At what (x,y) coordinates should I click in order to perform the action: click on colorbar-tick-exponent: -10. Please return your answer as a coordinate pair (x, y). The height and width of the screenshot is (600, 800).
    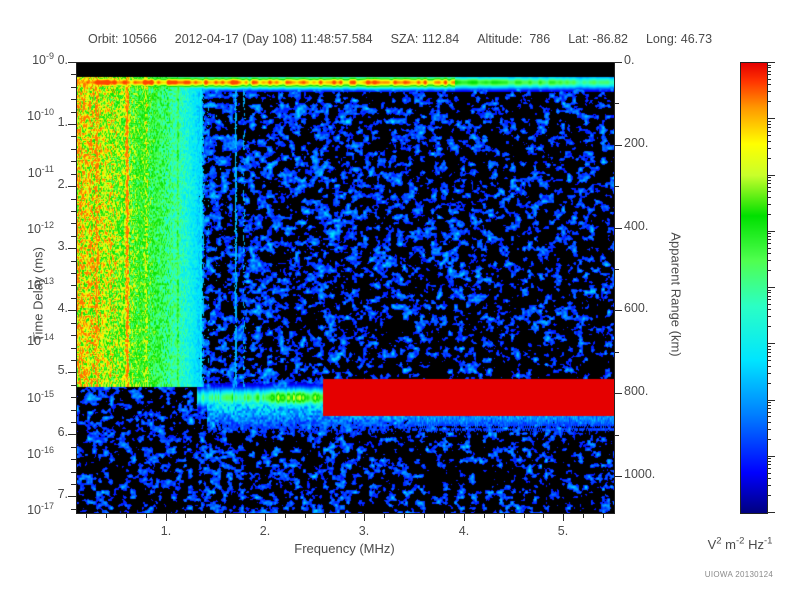
    Looking at the image, I should click on (47, 111).